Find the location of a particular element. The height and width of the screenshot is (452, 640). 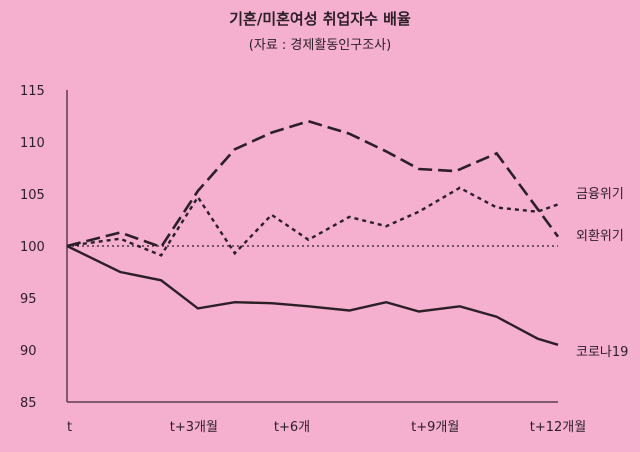

y-tick-label: 115 is located at coordinates (32, 91).